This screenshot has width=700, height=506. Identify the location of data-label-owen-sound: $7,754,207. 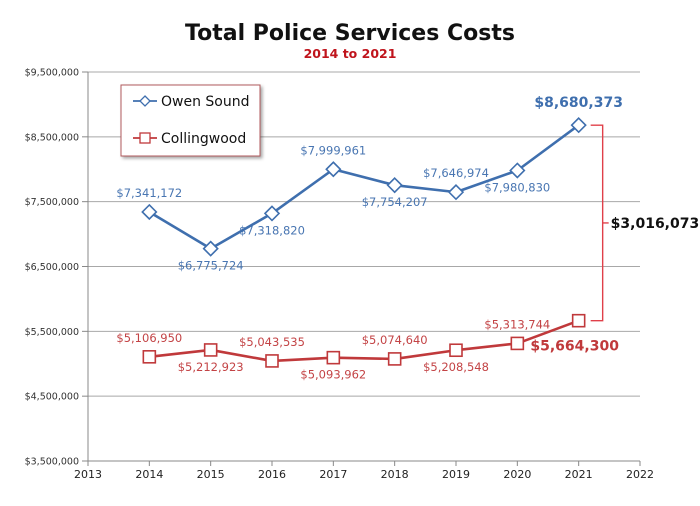
(395, 202).